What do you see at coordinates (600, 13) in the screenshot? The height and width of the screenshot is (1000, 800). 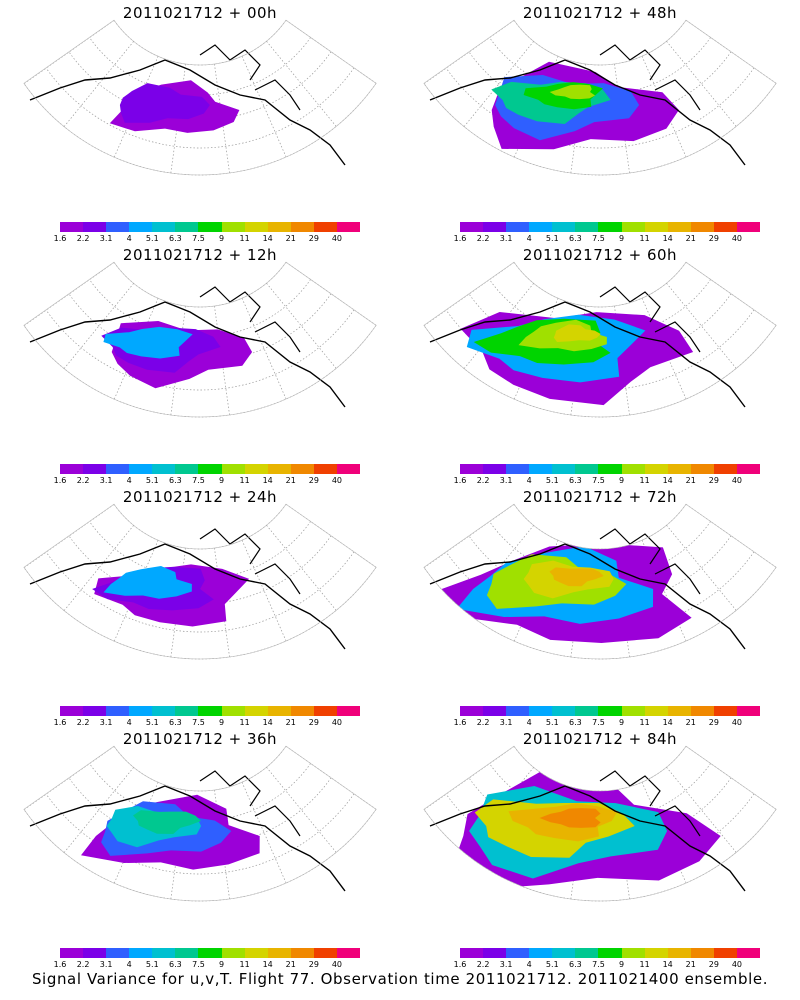 I see `panel-title: 2011021712 + 48h` at bounding box center [600, 13].